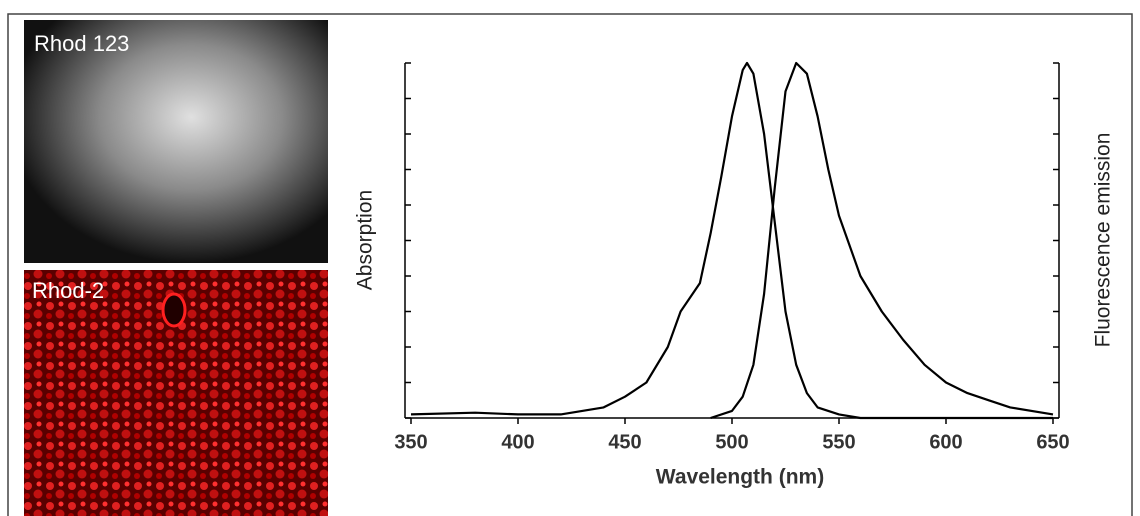 This screenshot has width=1140, height=516. I want to click on grayscale-image, so click(176, 141).